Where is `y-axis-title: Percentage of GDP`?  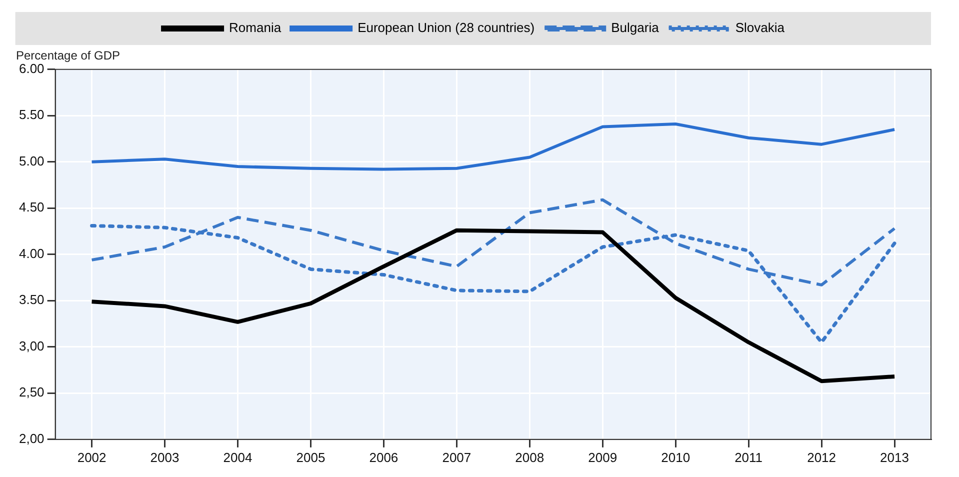
y-axis-title: Percentage of GDP is located at coordinates (68, 55).